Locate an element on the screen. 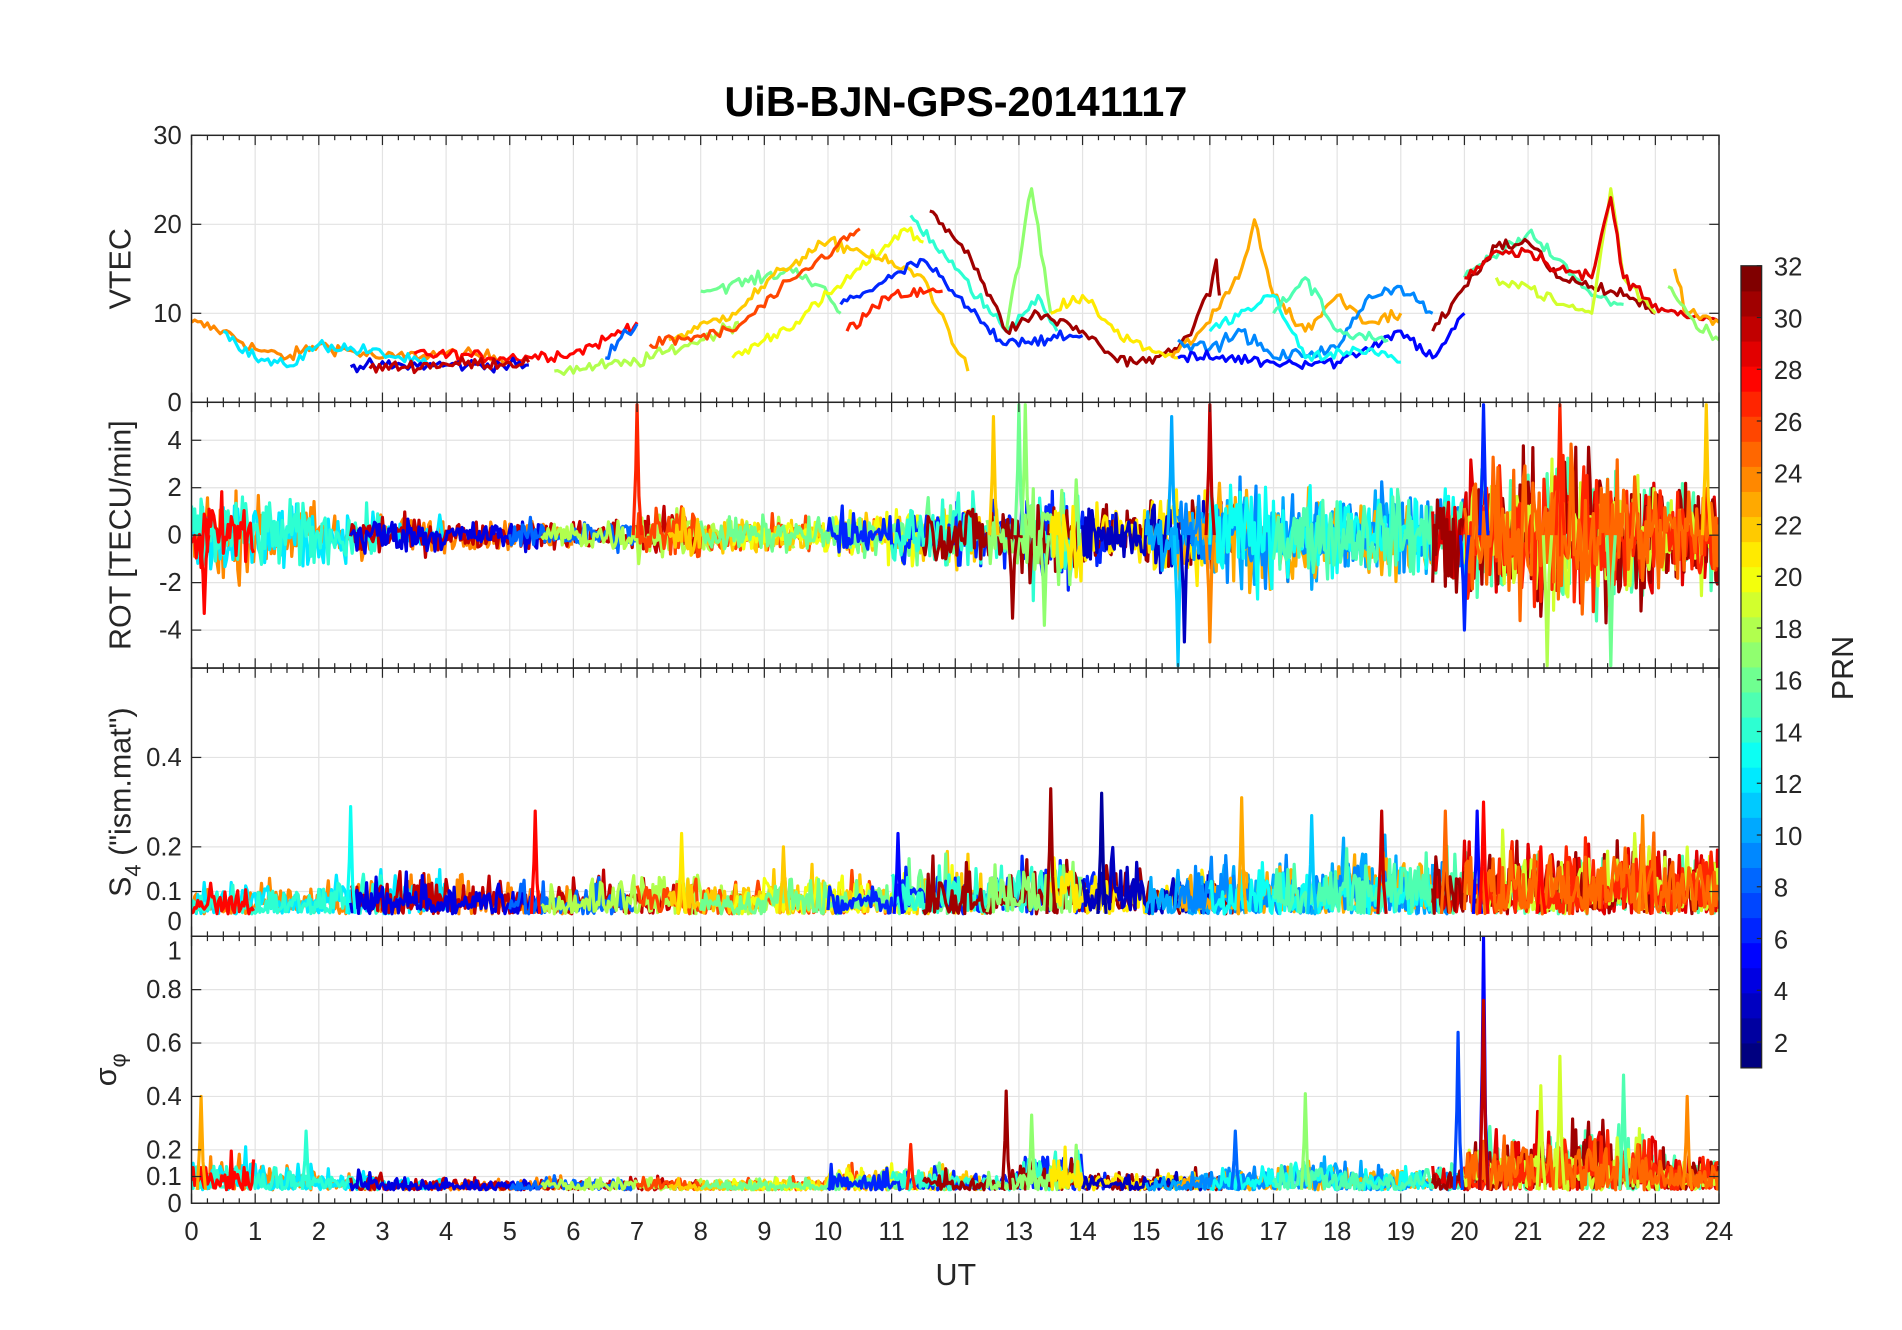 This screenshot has height=1330, width=1902. y-tick-label: 30 is located at coordinates (167, 136).